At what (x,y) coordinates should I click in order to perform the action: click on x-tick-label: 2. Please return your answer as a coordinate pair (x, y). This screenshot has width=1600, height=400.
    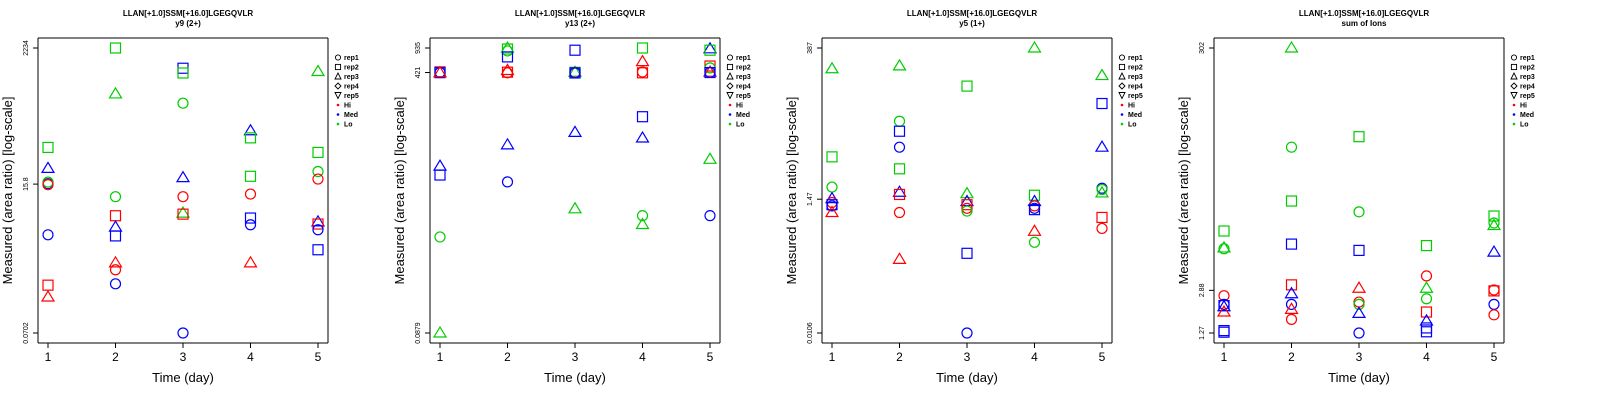
    Looking at the image, I should click on (115, 357).